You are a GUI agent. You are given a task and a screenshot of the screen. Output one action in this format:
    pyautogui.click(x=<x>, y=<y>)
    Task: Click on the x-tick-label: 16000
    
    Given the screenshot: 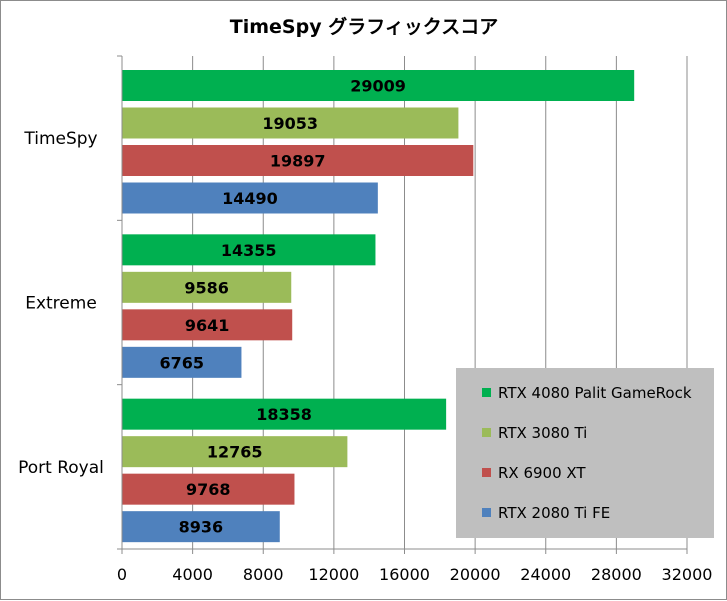 What is the action you would take?
    pyautogui.click(x=404, y=574)
    